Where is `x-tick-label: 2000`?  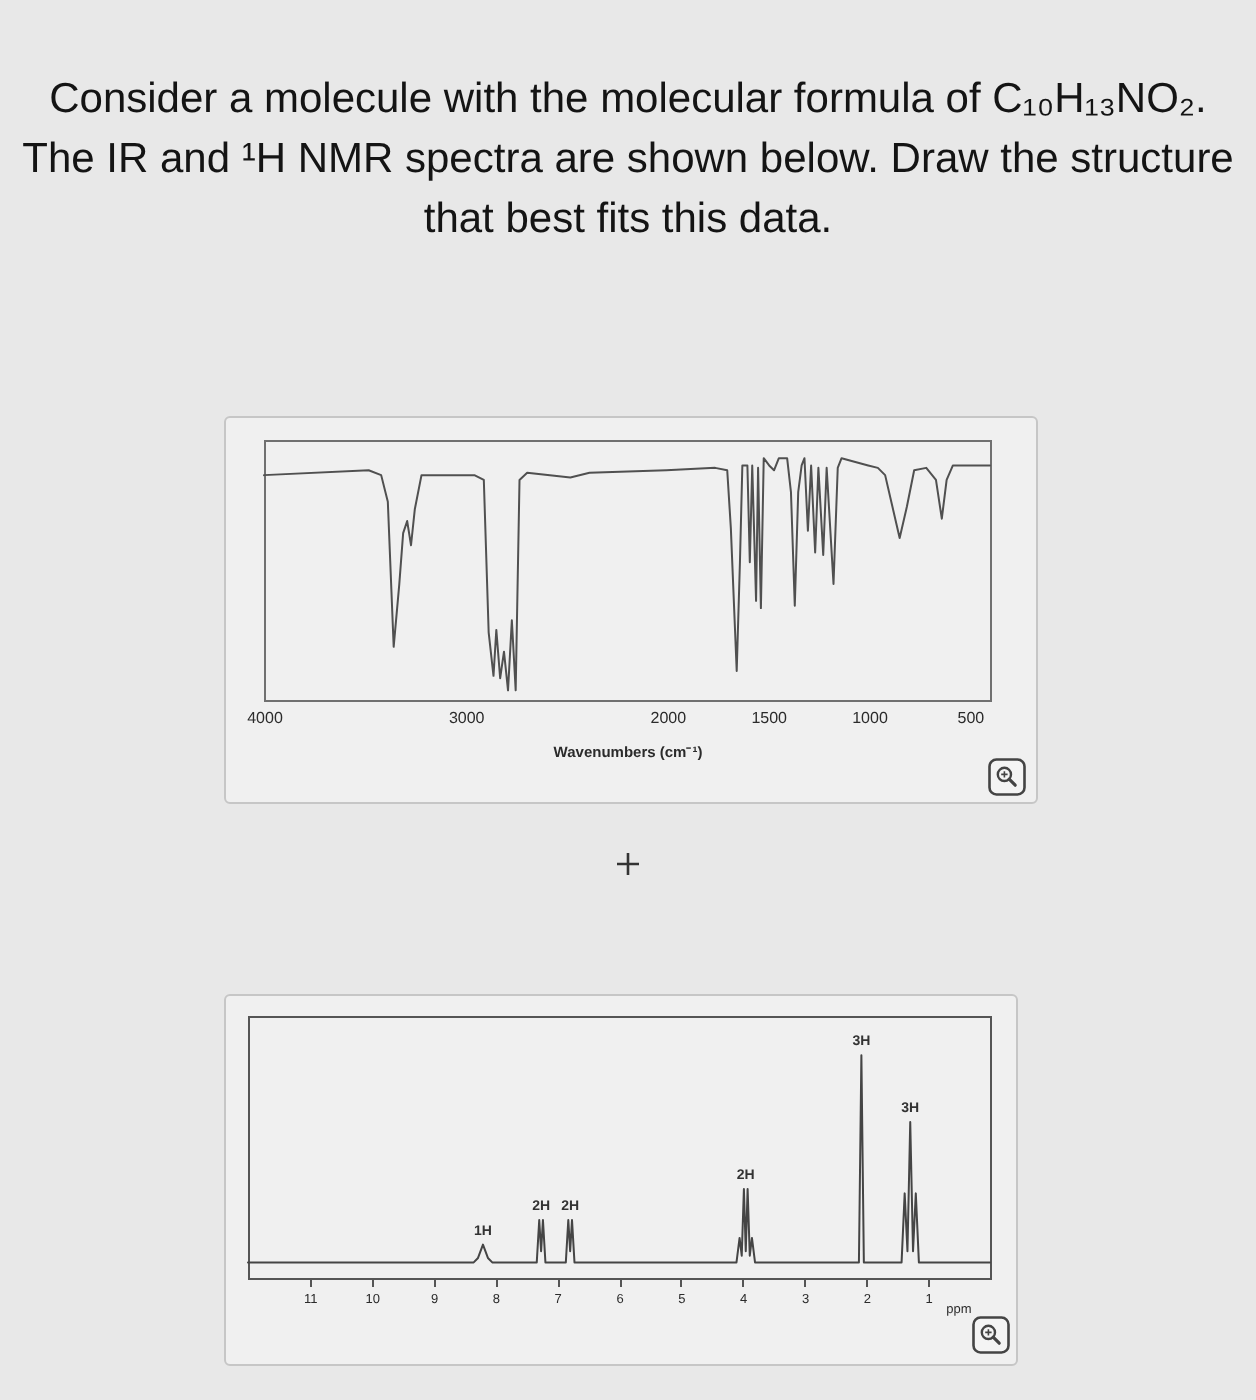 x-tick-label: 2000 is located at coordinates (669, 718).